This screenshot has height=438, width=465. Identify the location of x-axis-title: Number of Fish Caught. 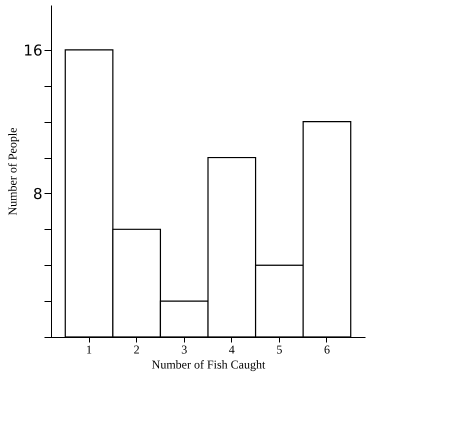
(209, 365).